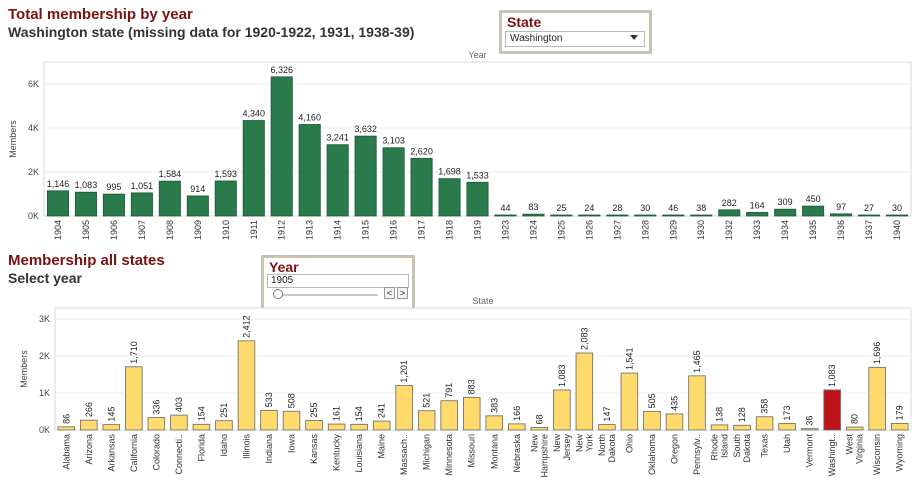 The height and width of the screenshot is (496, 920). What do you see at coordinates (134, 453) in the screenshot?
I see `x-tick-label: California` at bounding box center [134, 453].